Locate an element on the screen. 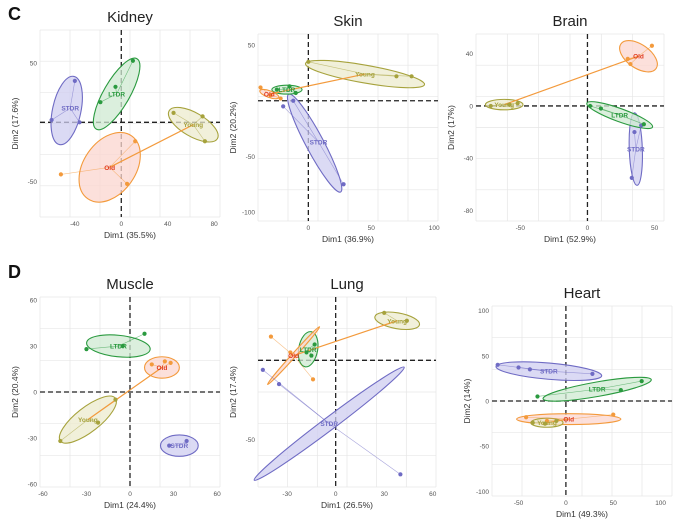 This screenshot has height=522, width=687. brain-y-tick-label: 0 is located at coordinates (471, 106).